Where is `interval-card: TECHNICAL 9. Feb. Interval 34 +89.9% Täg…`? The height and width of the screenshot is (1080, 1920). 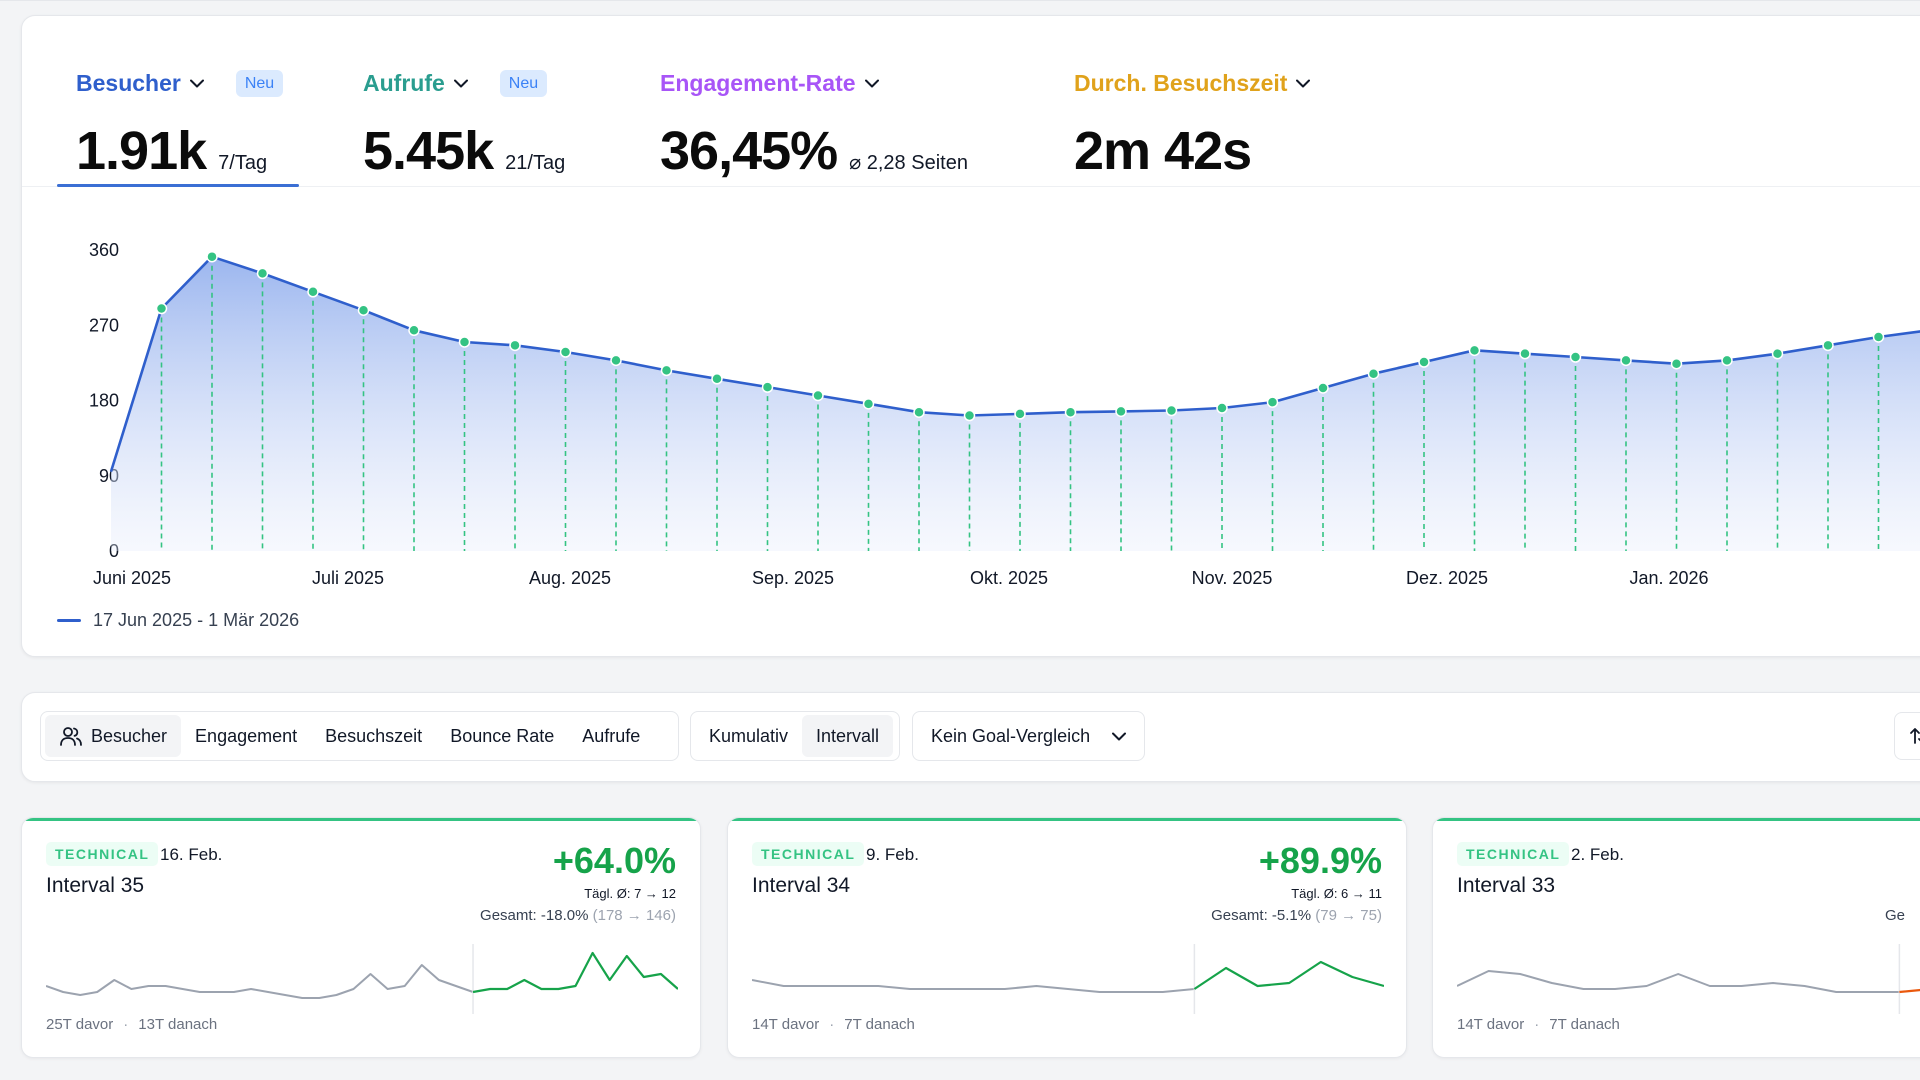 interval-card: TECHNICAL 9. Feb. Interval 34 +89.9% Täg… is located at coordinates (1067, 937).